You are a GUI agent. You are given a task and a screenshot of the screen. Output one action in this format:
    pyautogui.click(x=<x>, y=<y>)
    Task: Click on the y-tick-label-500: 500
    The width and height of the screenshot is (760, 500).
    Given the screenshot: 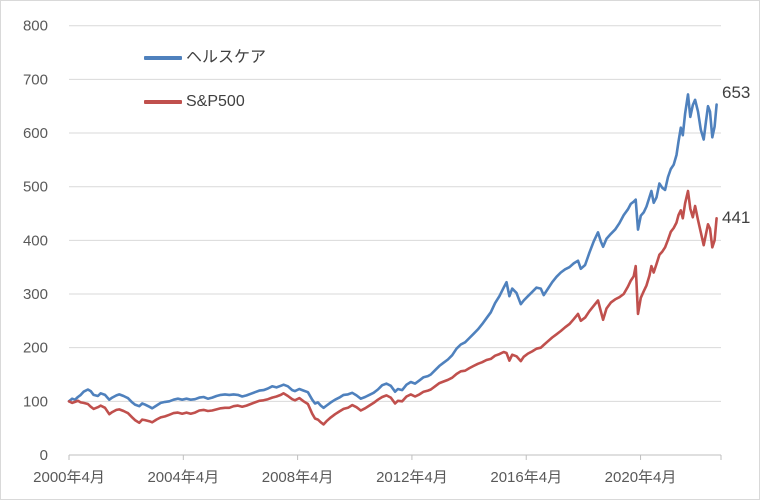 What is the action you would take?
    pyautogui.click(x=35, y=187)
    